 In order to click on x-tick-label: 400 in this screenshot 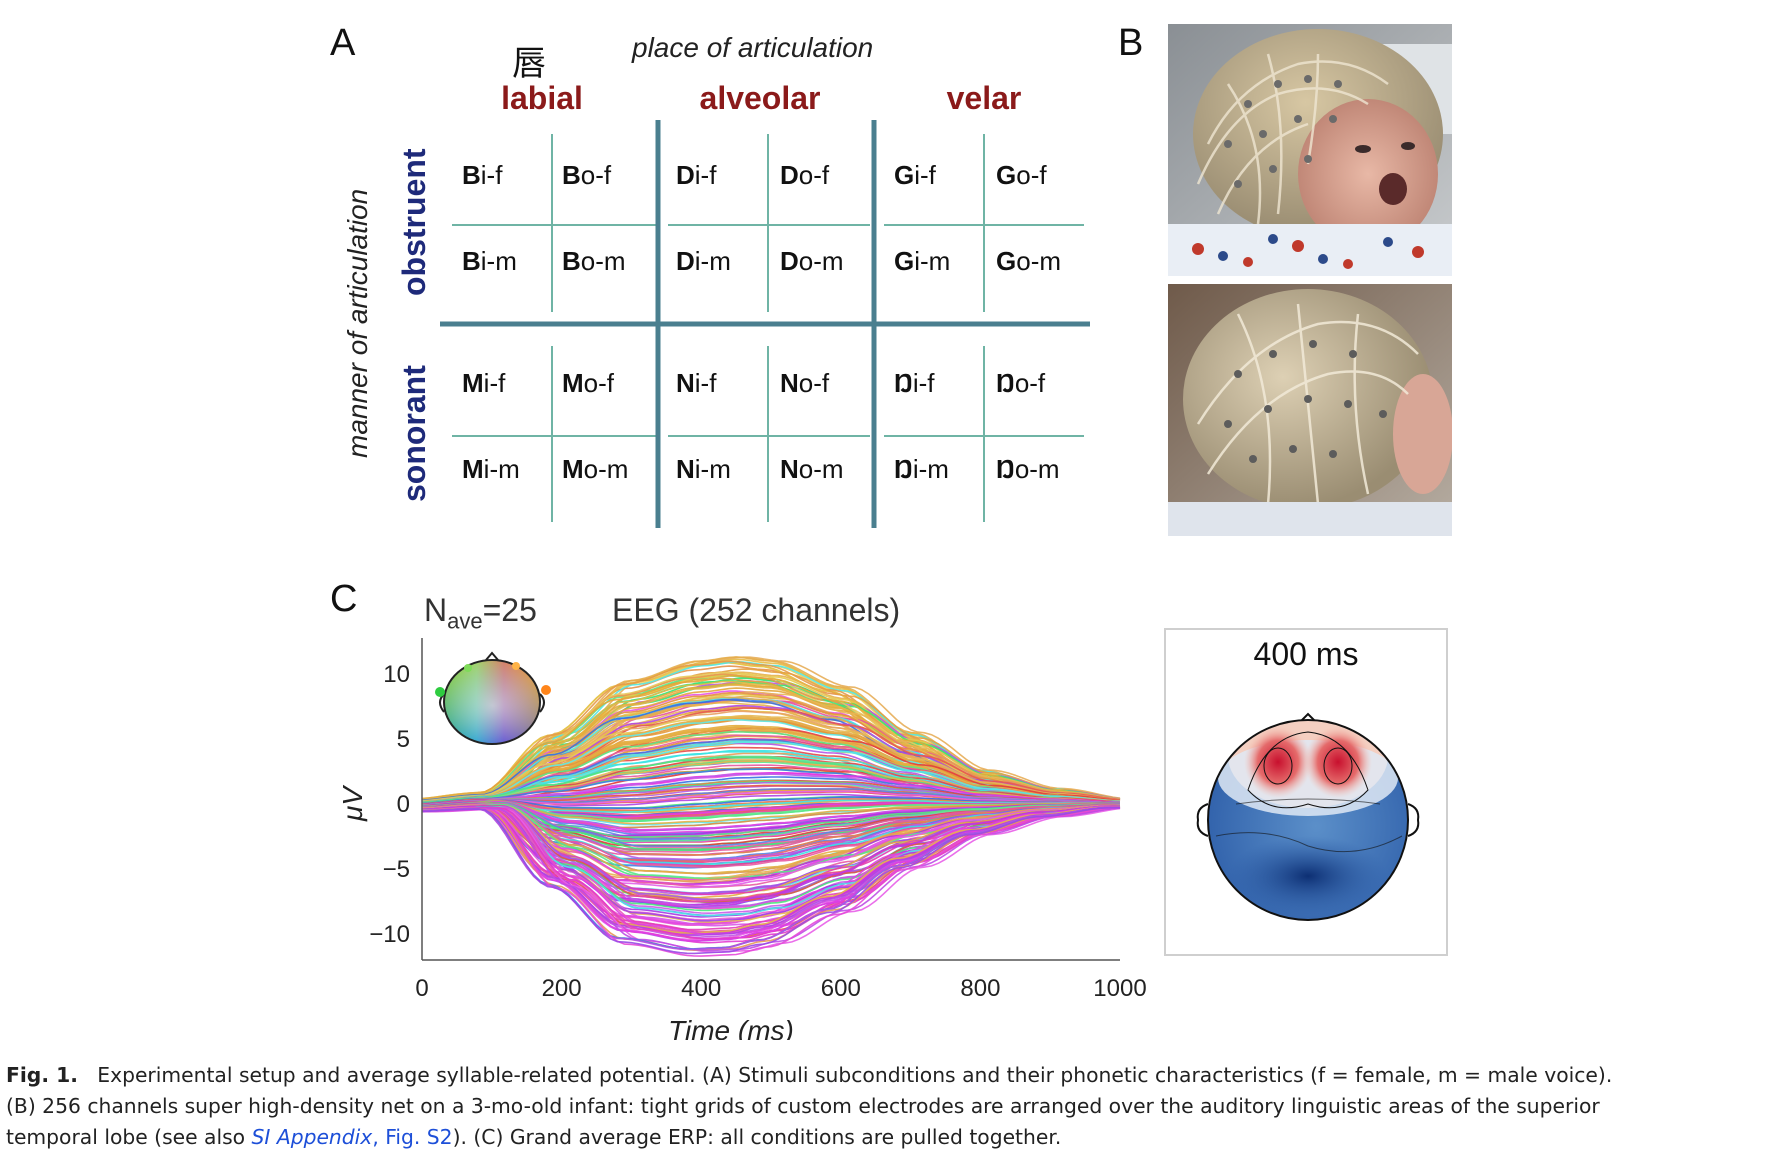, I will do `click(701, 988)`.